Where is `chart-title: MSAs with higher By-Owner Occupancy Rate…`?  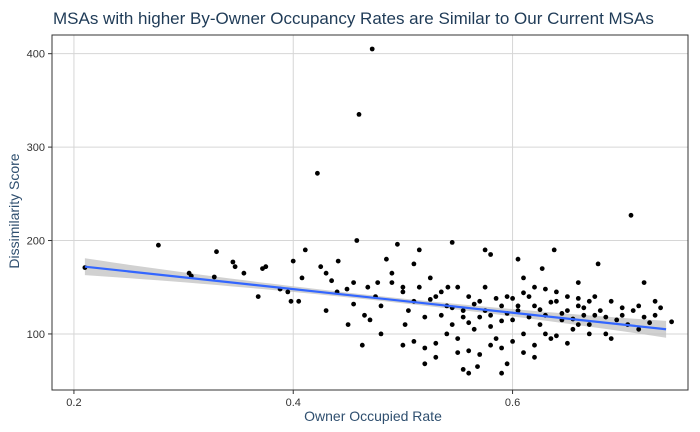
chart-title: MSAs with higher By-Owner Occupancy Rate… is located at coordinates (353, 18).